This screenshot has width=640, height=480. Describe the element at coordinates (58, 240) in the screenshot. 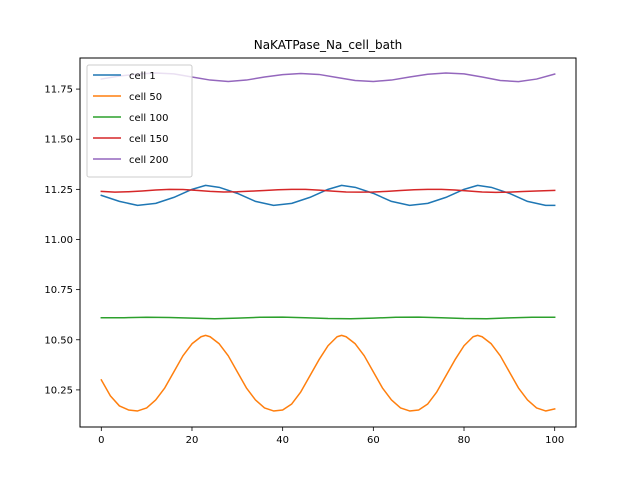

I see `y-tick-label: 11.00` at that location.